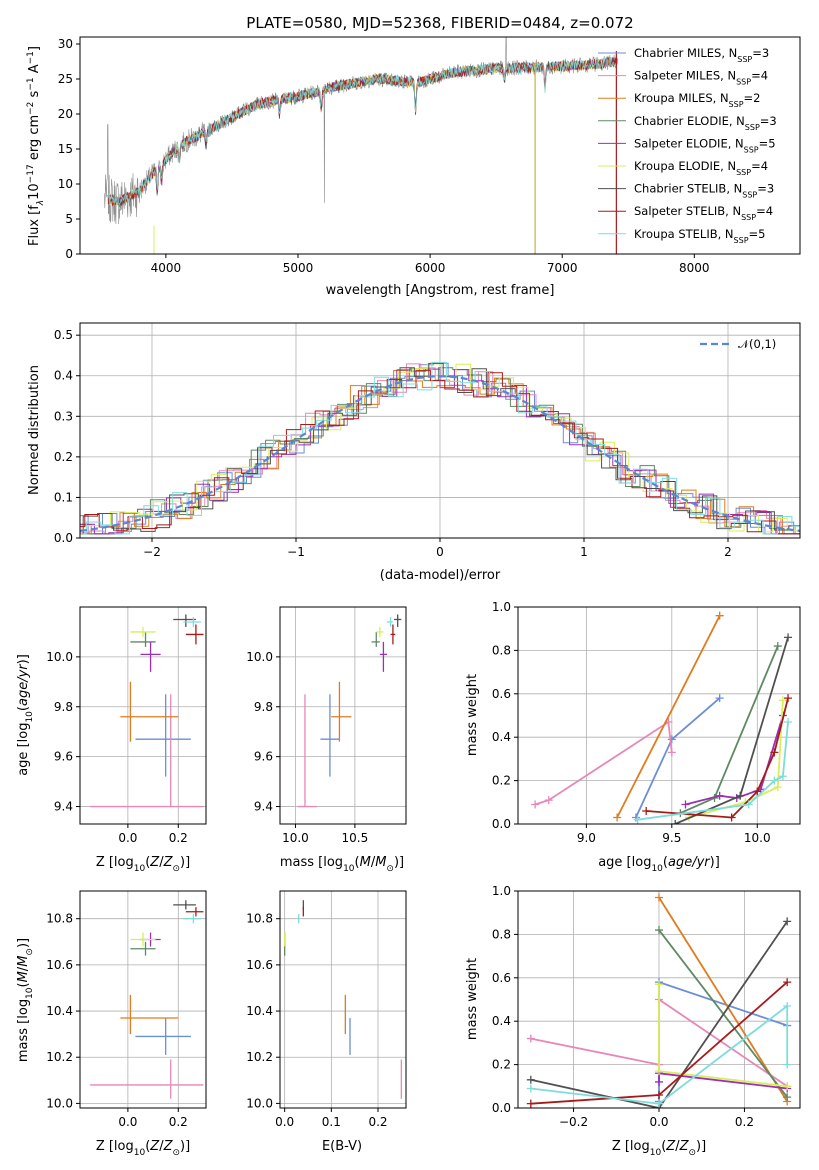 Image resolution: width=819 pixels, height=1170 pixels. Describe the element at coordinates (701, 168) in the screenshot. I see `legend-label-kroupa-elodie: Kroupa ELODIE, NSSP=4` at that location.